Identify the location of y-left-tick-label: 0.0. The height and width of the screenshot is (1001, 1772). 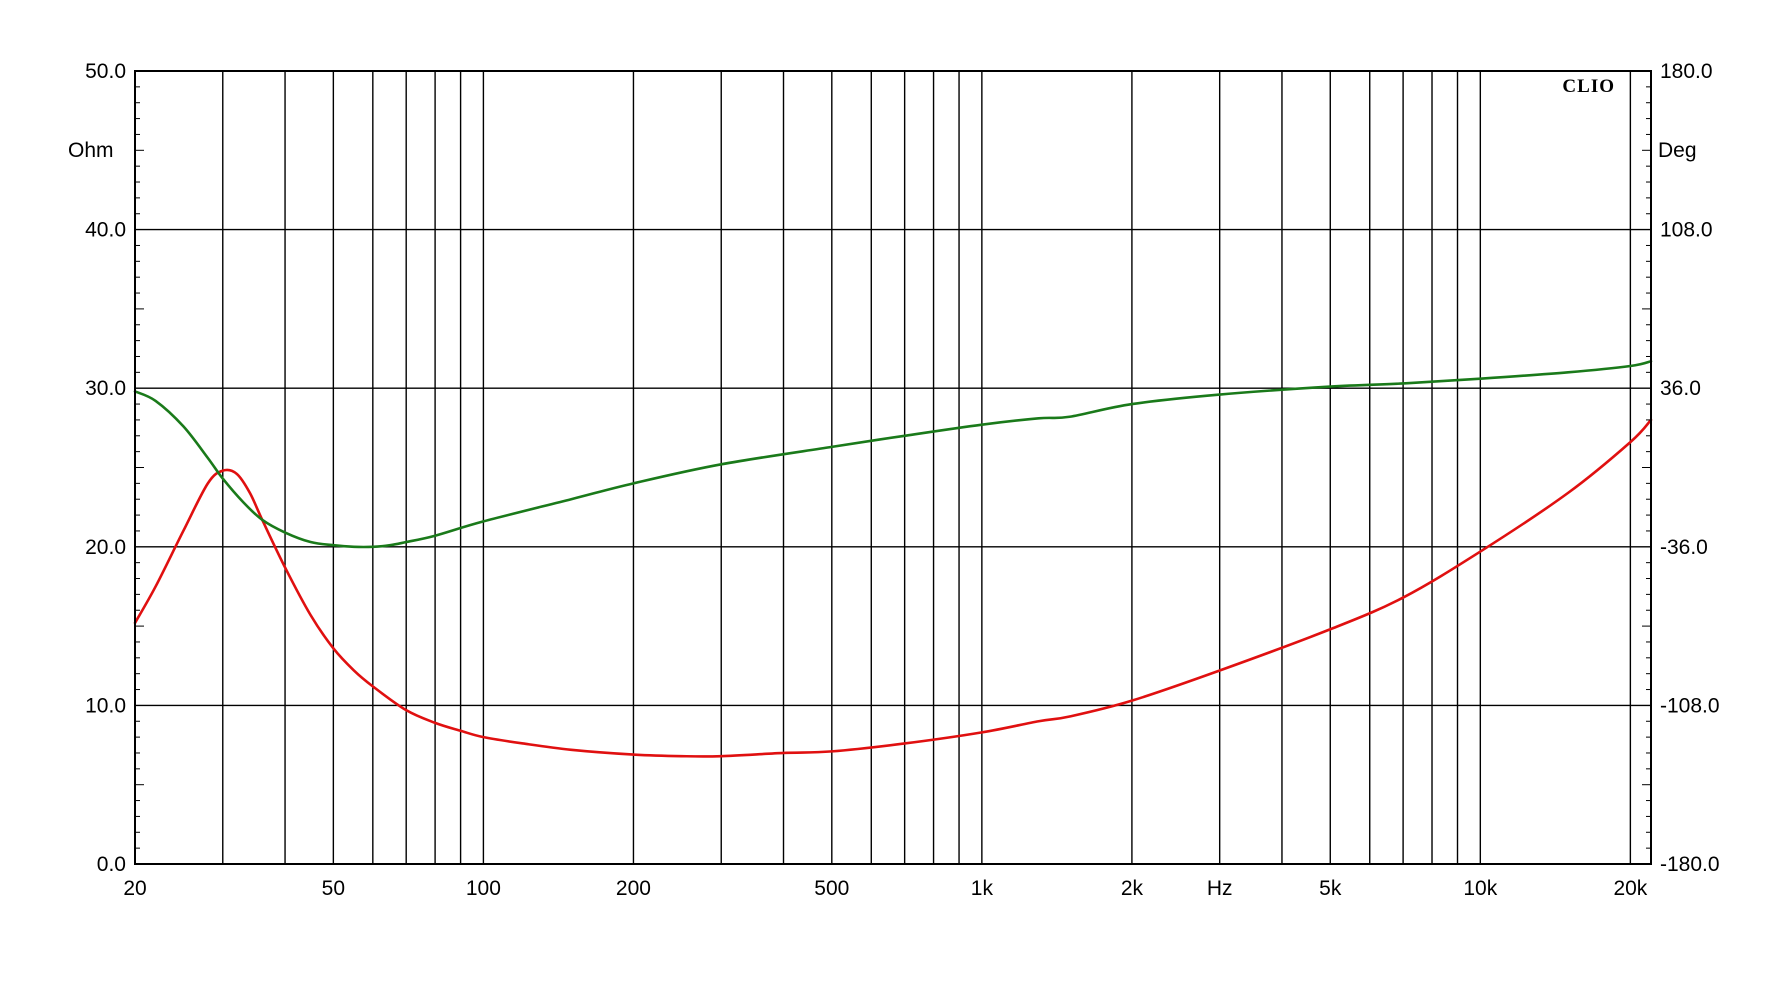
(111, 864).